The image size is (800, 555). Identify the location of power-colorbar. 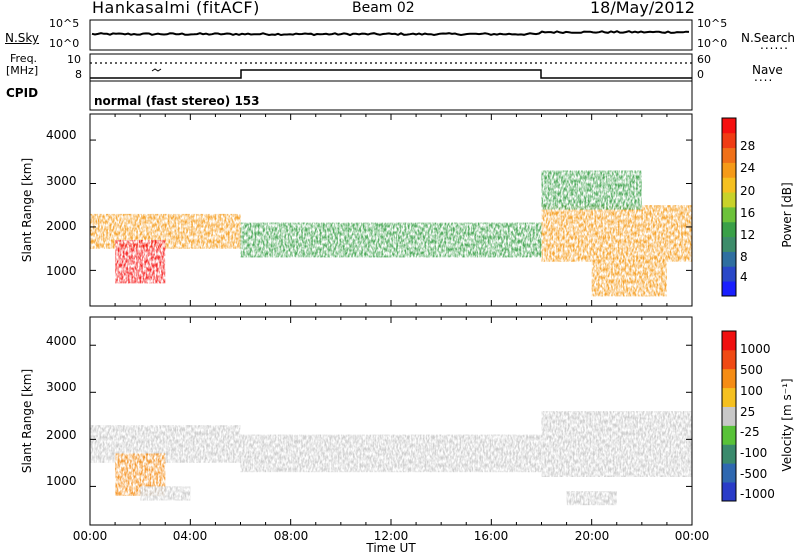
(729, 207).